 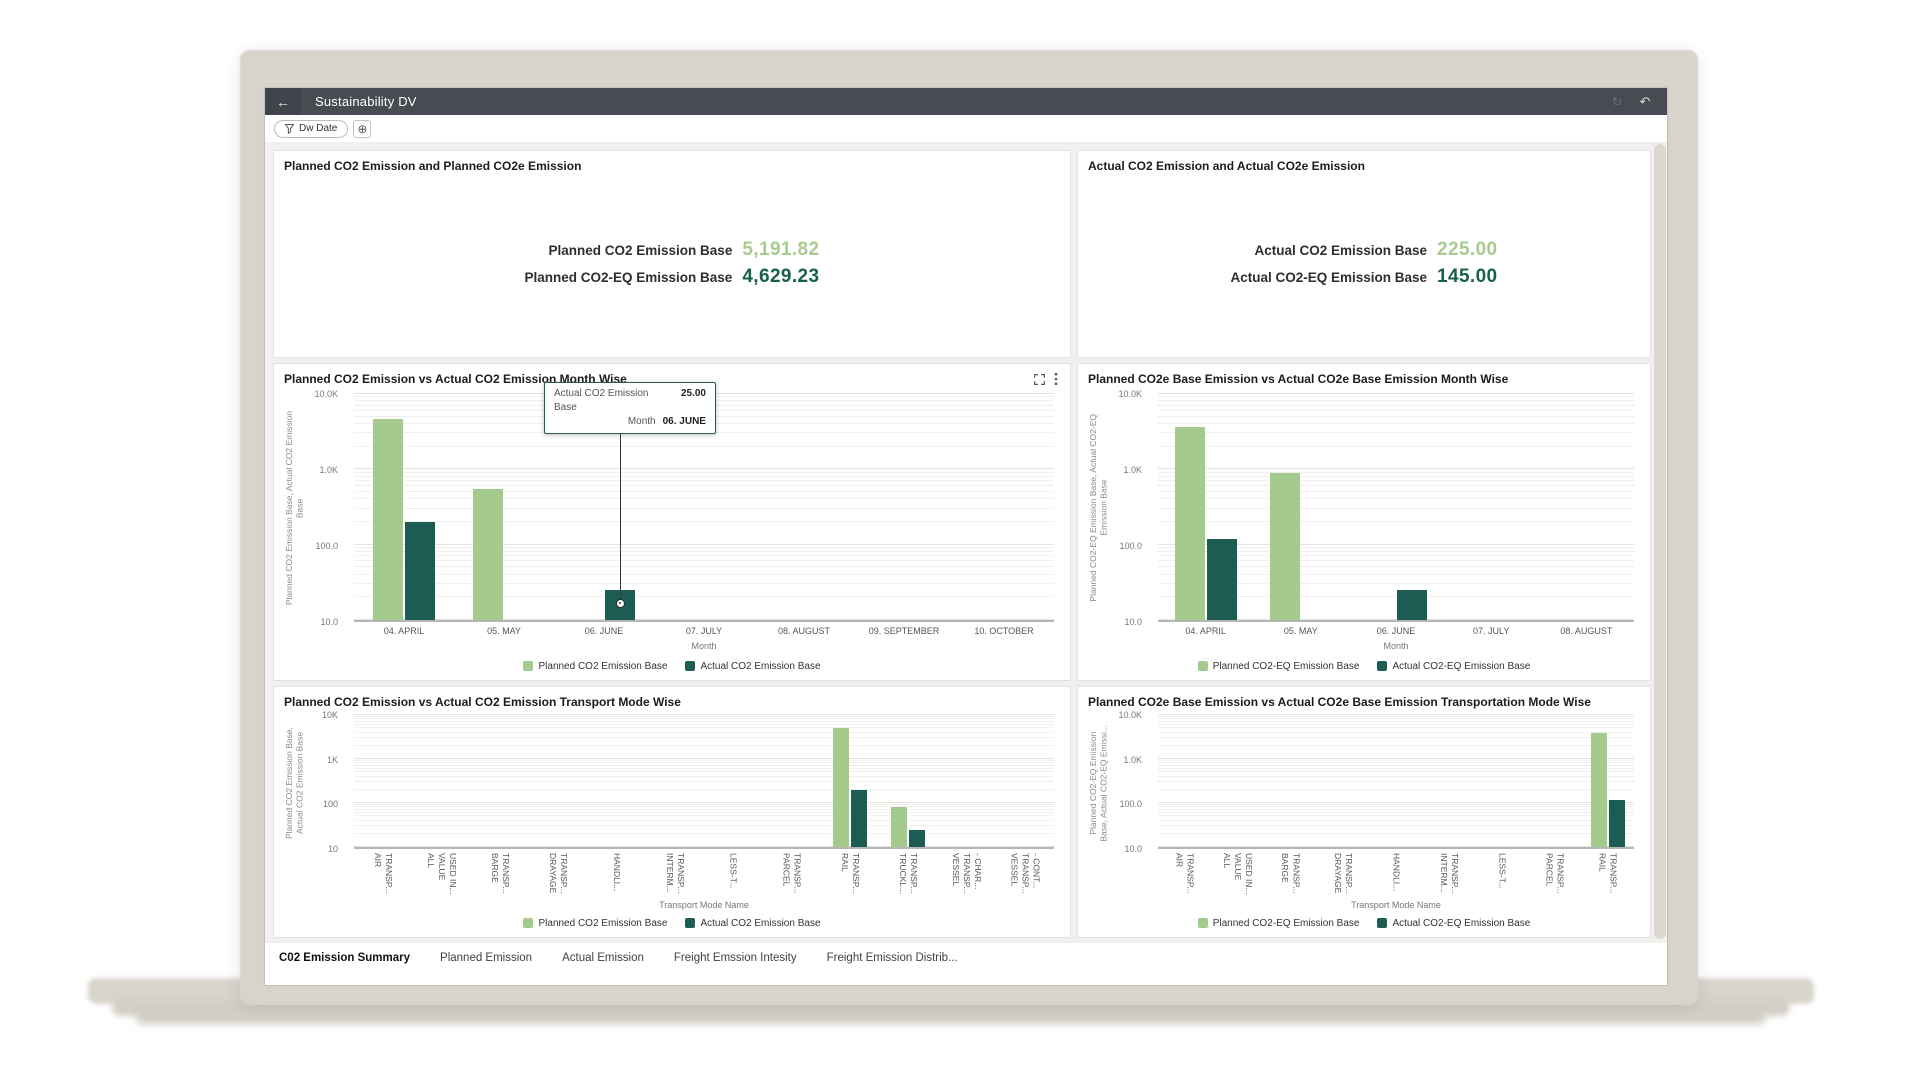 What do you see at coordinates (640, 250) in the screenshot?
I see `kpi-label: Planned CO2 Emission Base` at bounding box center [640, 250].